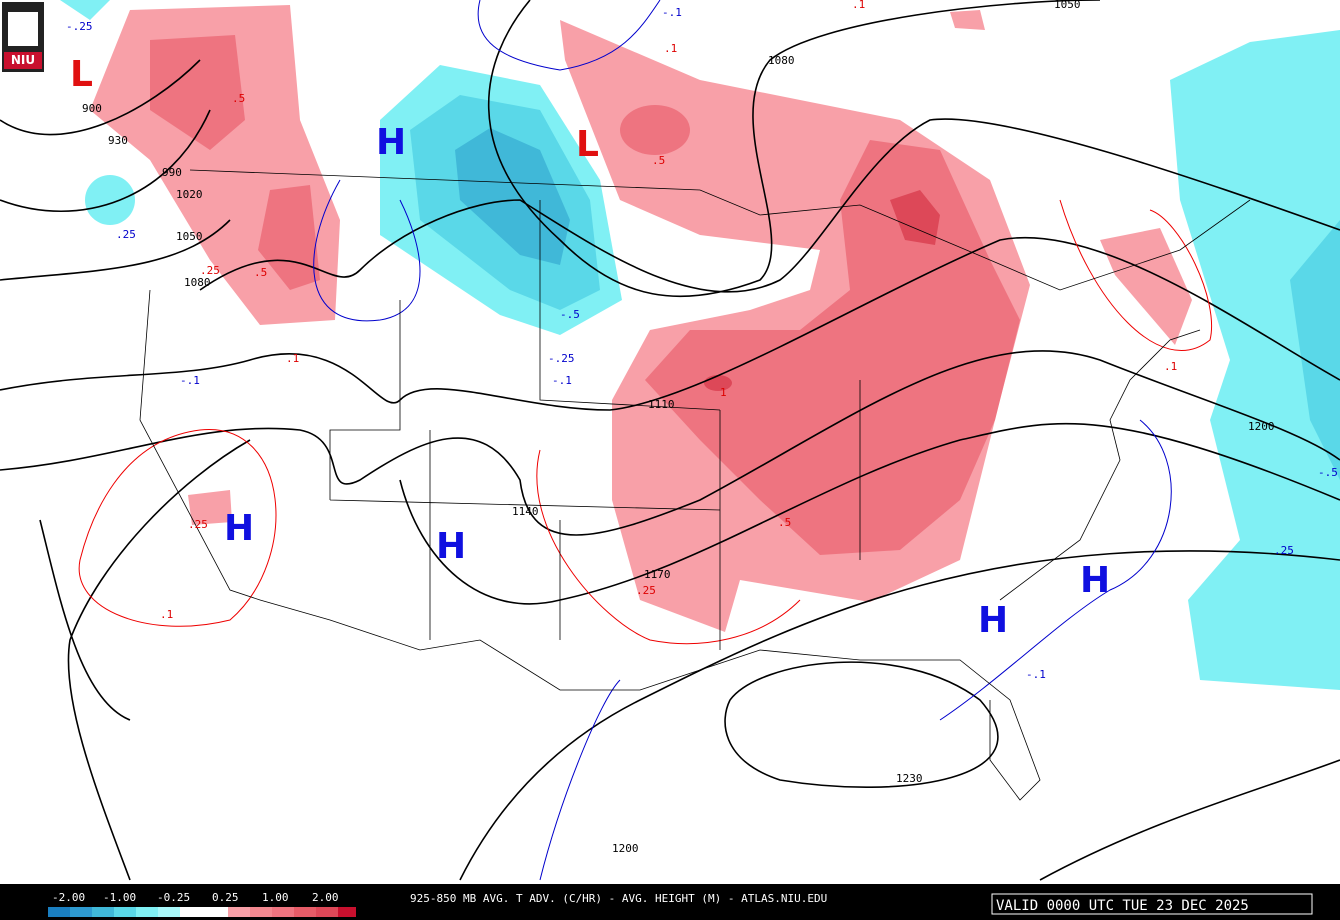 Image resolution: width=1340 pixels, height=920 pixels. What do you see at coordinates (189, 194) in the screenshot?
I see `height-label: 1020` at bounding box center [189, 194].